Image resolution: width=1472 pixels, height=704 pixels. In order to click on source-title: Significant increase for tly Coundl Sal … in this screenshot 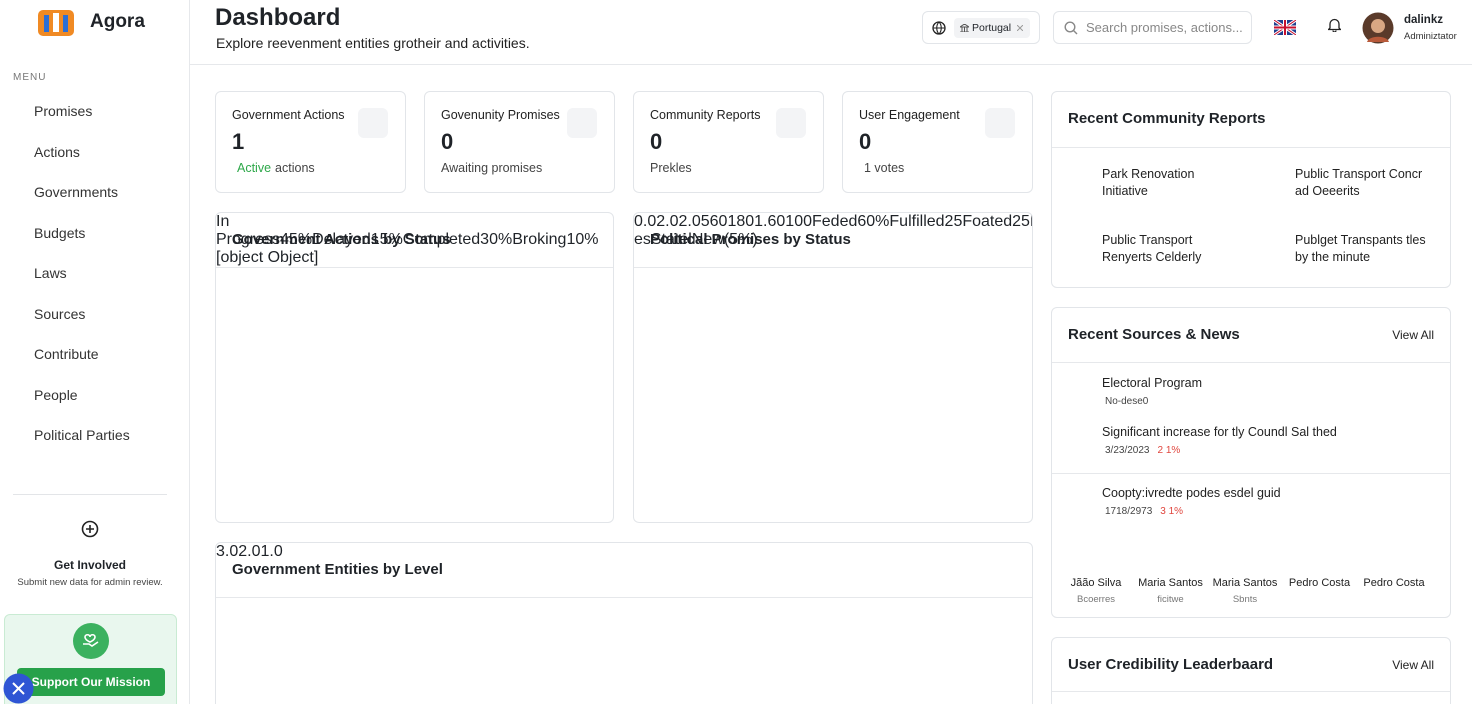, I will do `click(1219, 432)`.